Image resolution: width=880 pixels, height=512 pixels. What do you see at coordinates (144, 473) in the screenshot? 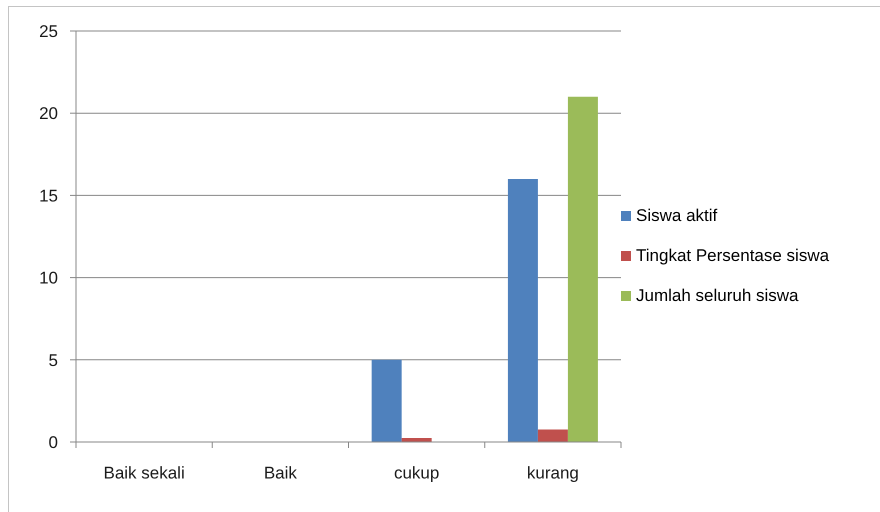
I see `x-tick-label: Baik sekali` at bounding box center [144, 473].